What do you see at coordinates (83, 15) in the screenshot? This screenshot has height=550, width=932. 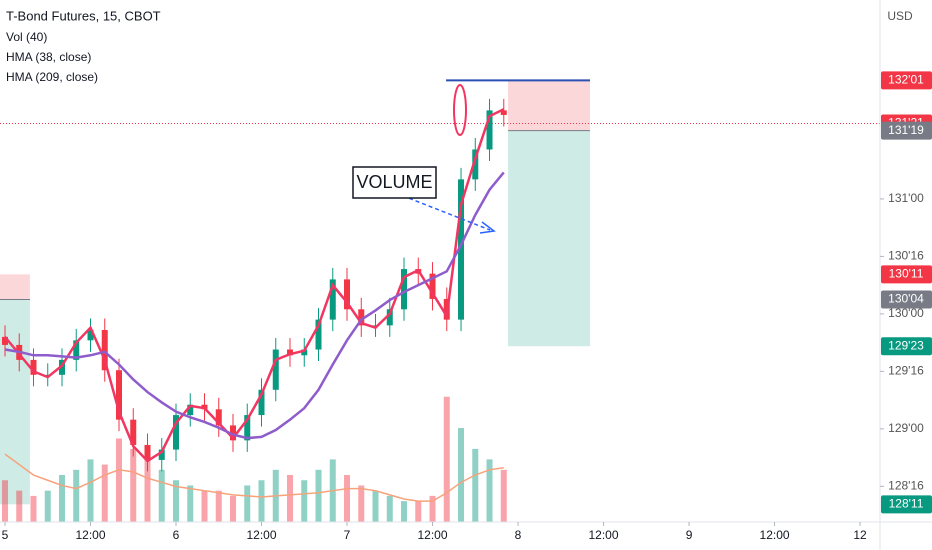 I see `chart-title: T-Bond Futures, 15, CBOT` at bounding box center [83, 15].